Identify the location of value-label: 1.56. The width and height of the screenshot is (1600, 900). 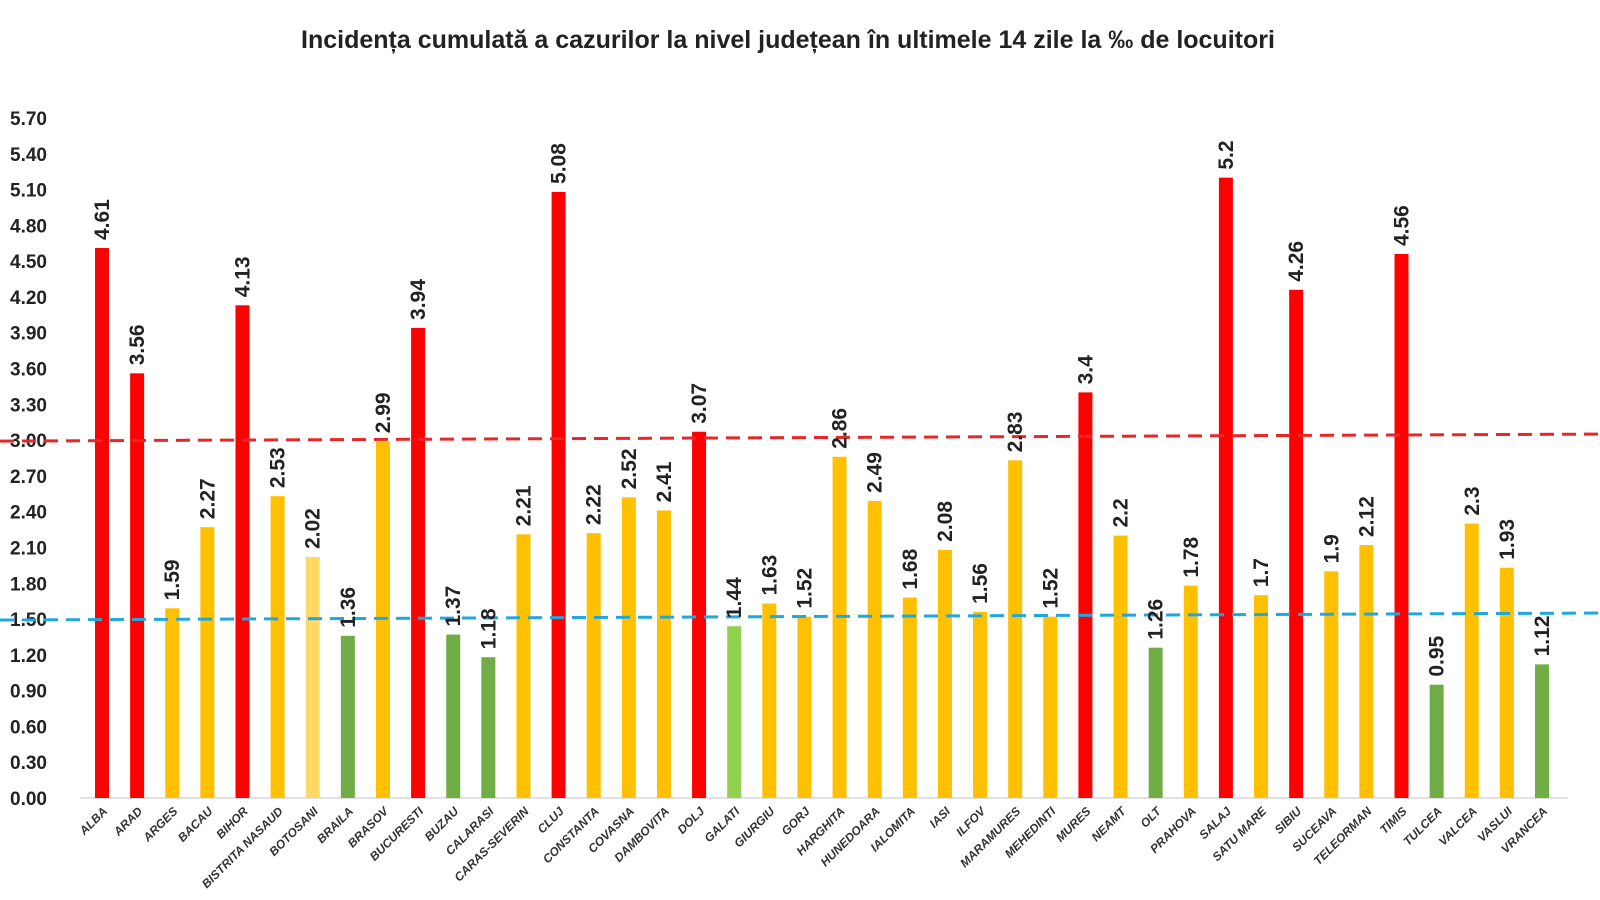
(980, 583).